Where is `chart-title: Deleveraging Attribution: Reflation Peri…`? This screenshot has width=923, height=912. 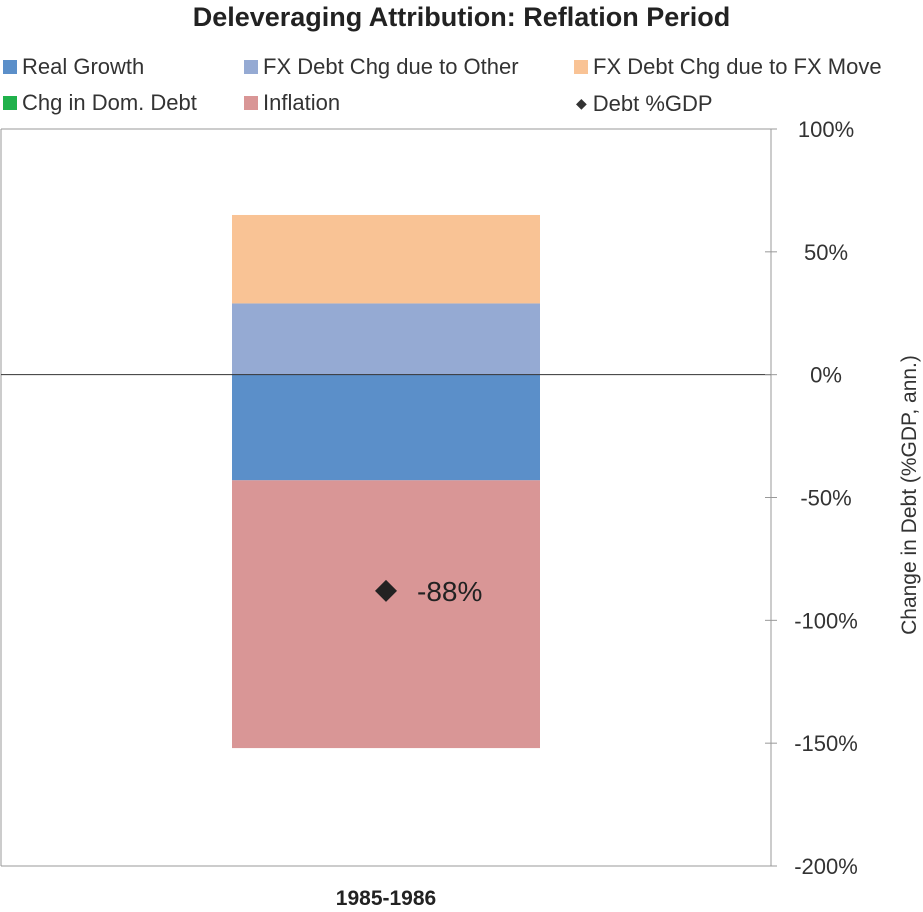 chart-title: Deleveraging Attribution: Reflation Peri… is located at coordinates (461, 17).